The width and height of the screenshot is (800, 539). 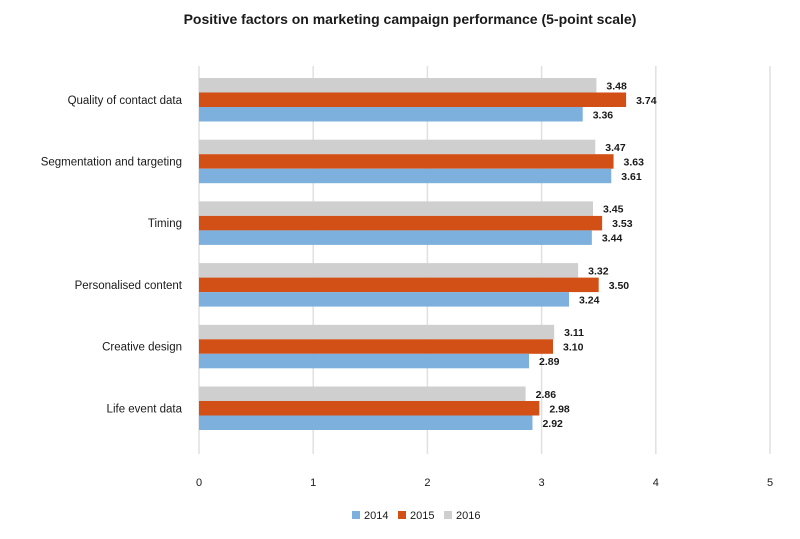 What do you see at coordinates (402, 515) in the screenshot?
I see `legend-swatch-2015` at bounding box center [402, 515].